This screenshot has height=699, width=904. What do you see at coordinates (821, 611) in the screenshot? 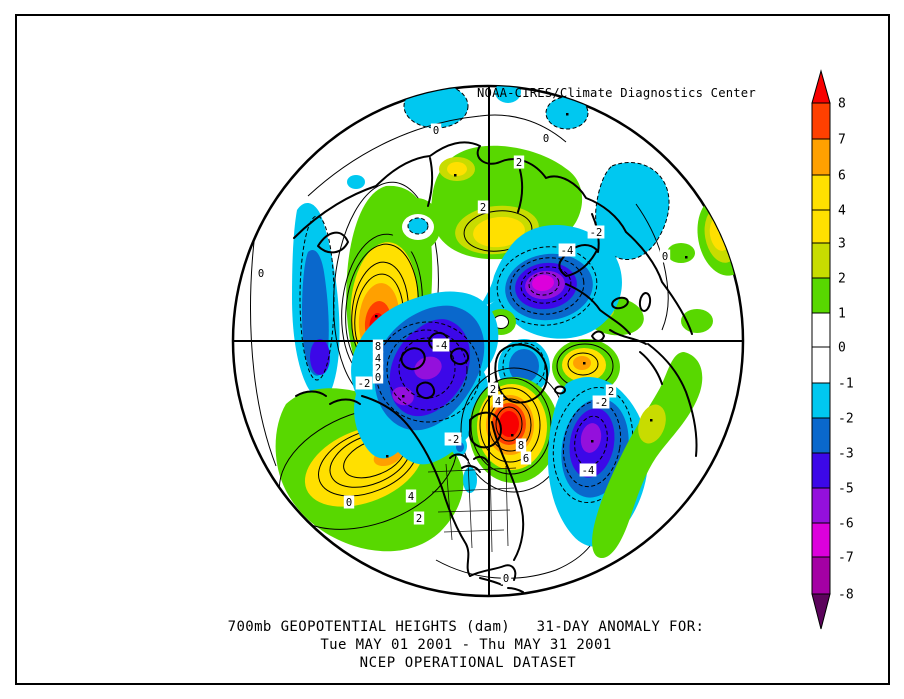
I see `colorbar-bottom-arrow` at bounding box center [821, 611].